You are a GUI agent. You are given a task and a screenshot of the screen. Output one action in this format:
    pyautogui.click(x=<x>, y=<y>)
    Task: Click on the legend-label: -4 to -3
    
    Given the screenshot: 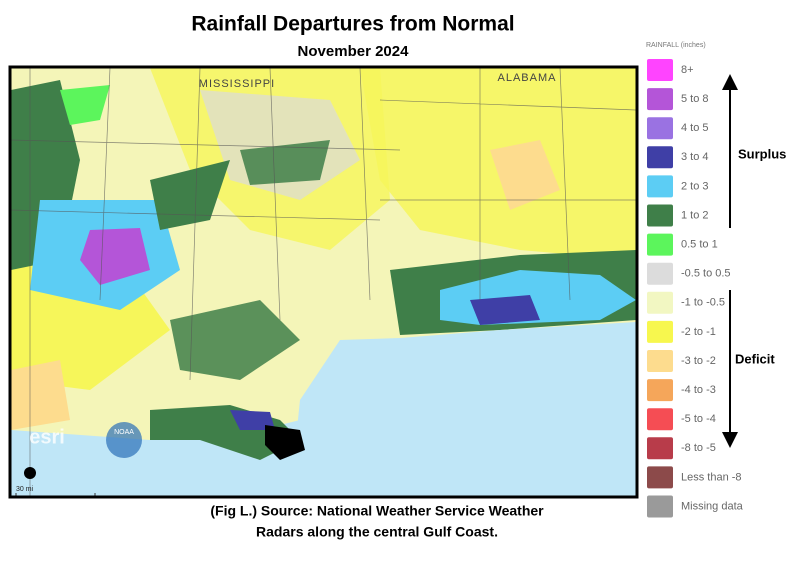 What is the action you would take?
    pyautogui.click(x=698, y=390)
    